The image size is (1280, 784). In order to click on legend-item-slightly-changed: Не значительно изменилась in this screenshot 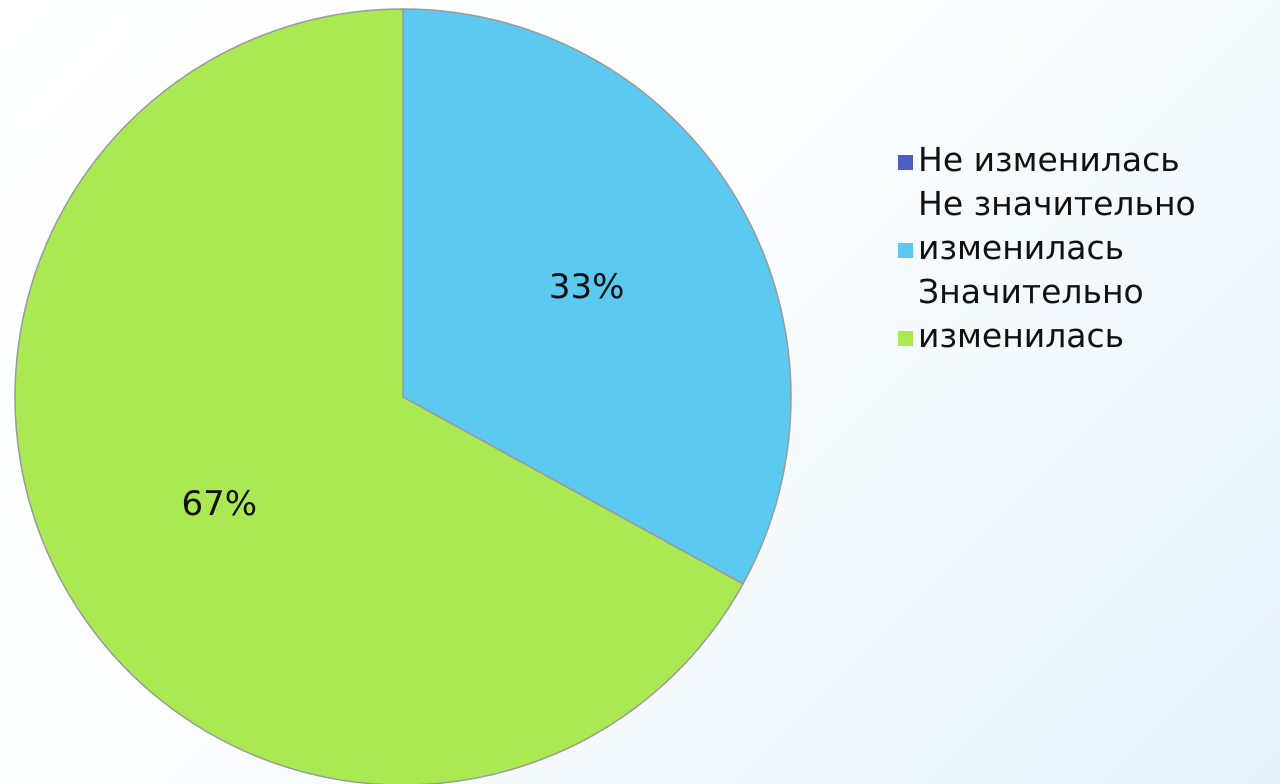, I will do `click(1088, 226)`.